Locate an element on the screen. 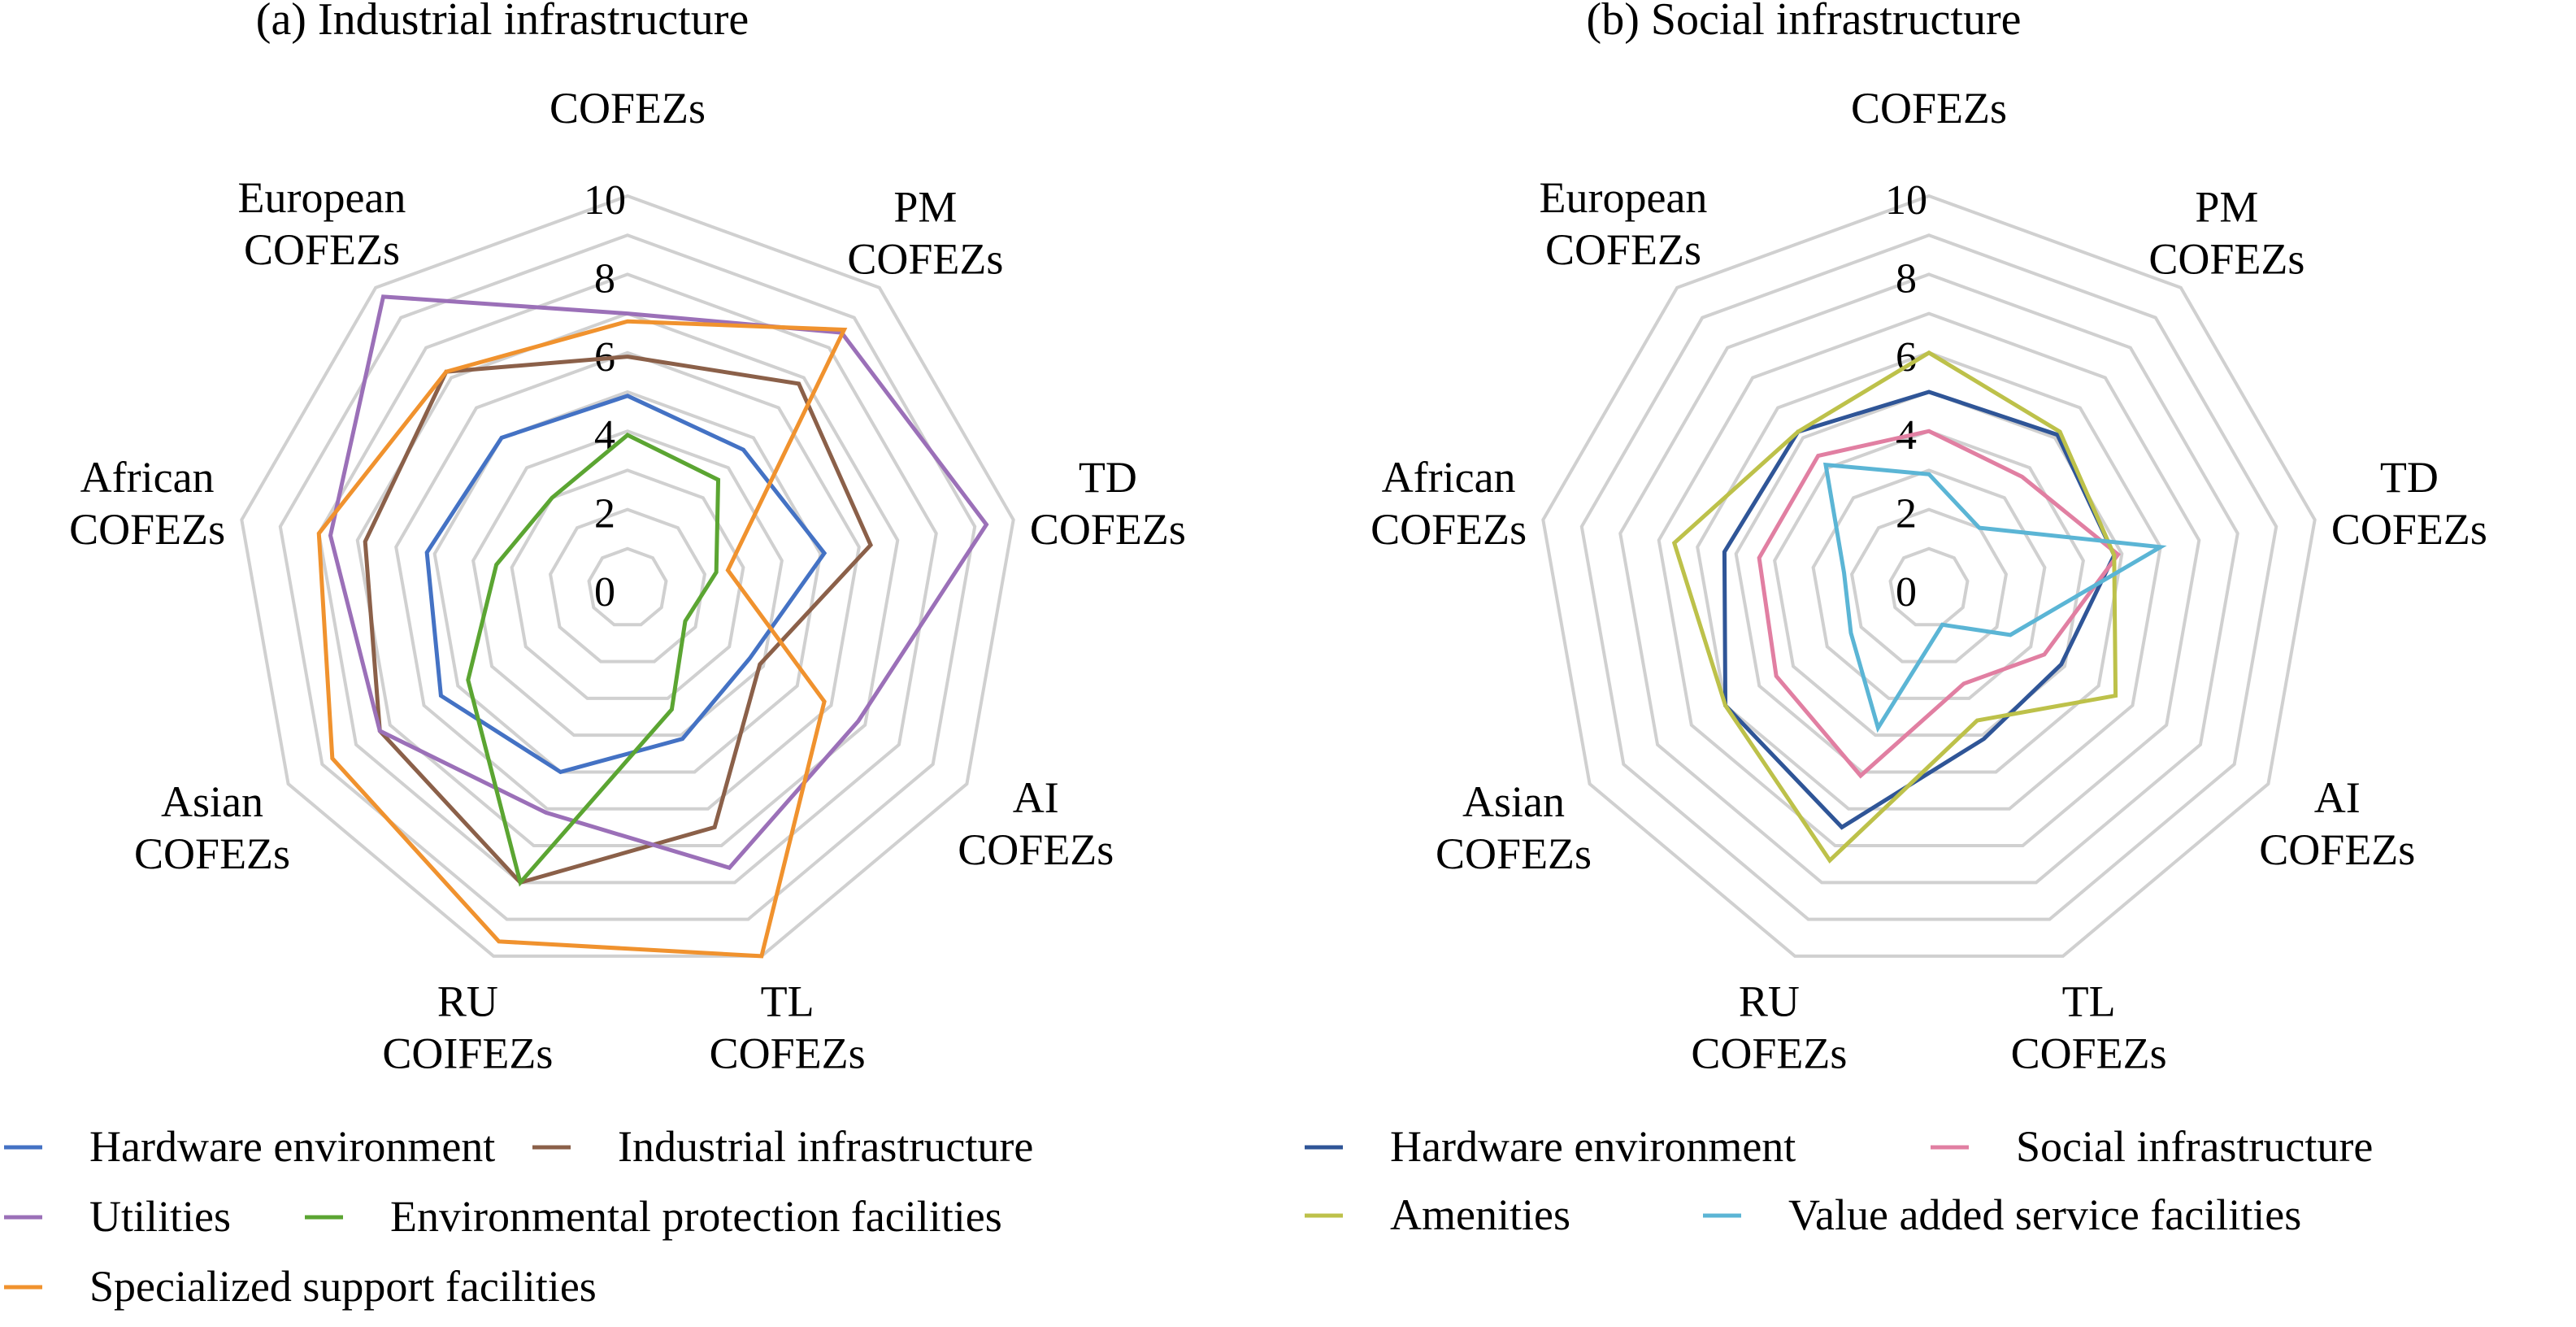  legend-label: Environmental protection facilities is located at coordinates (696, 1216).